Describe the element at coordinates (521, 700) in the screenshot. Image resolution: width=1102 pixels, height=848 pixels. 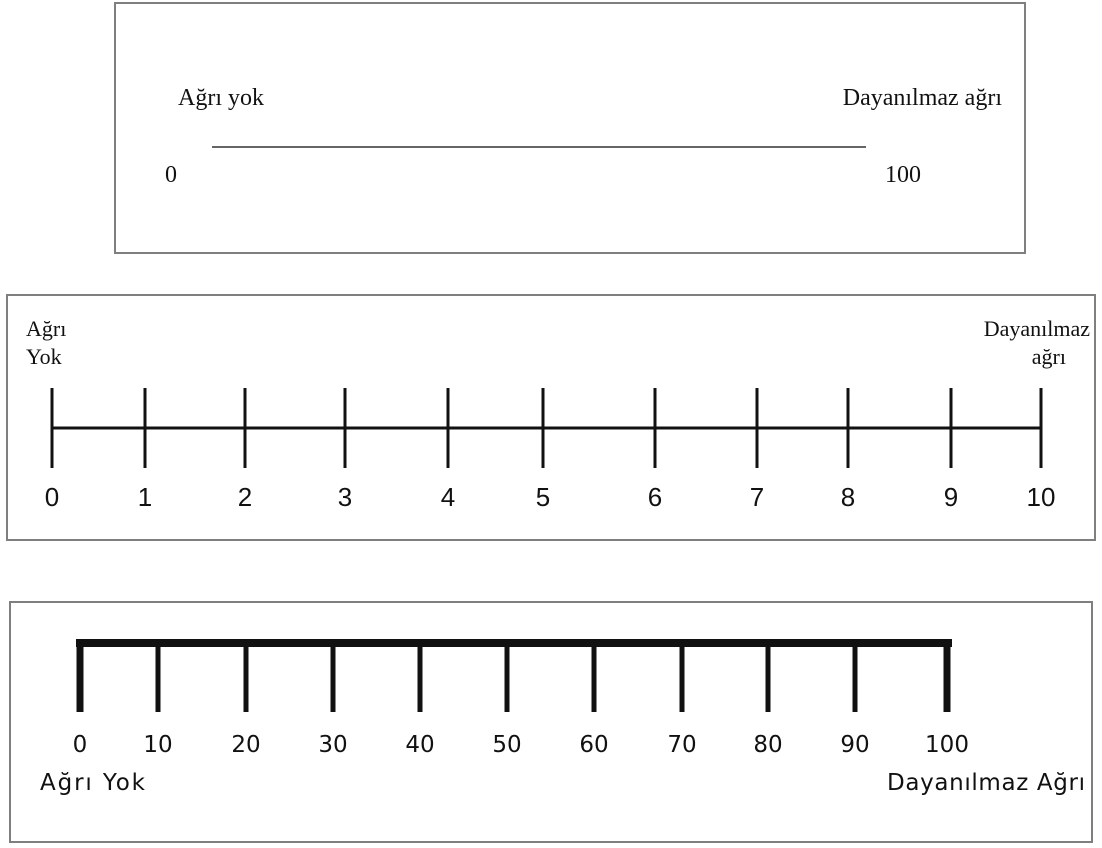
I see `scale-ticks: 0 10 20 30 40 50 60 70 80 90 100` at that location.